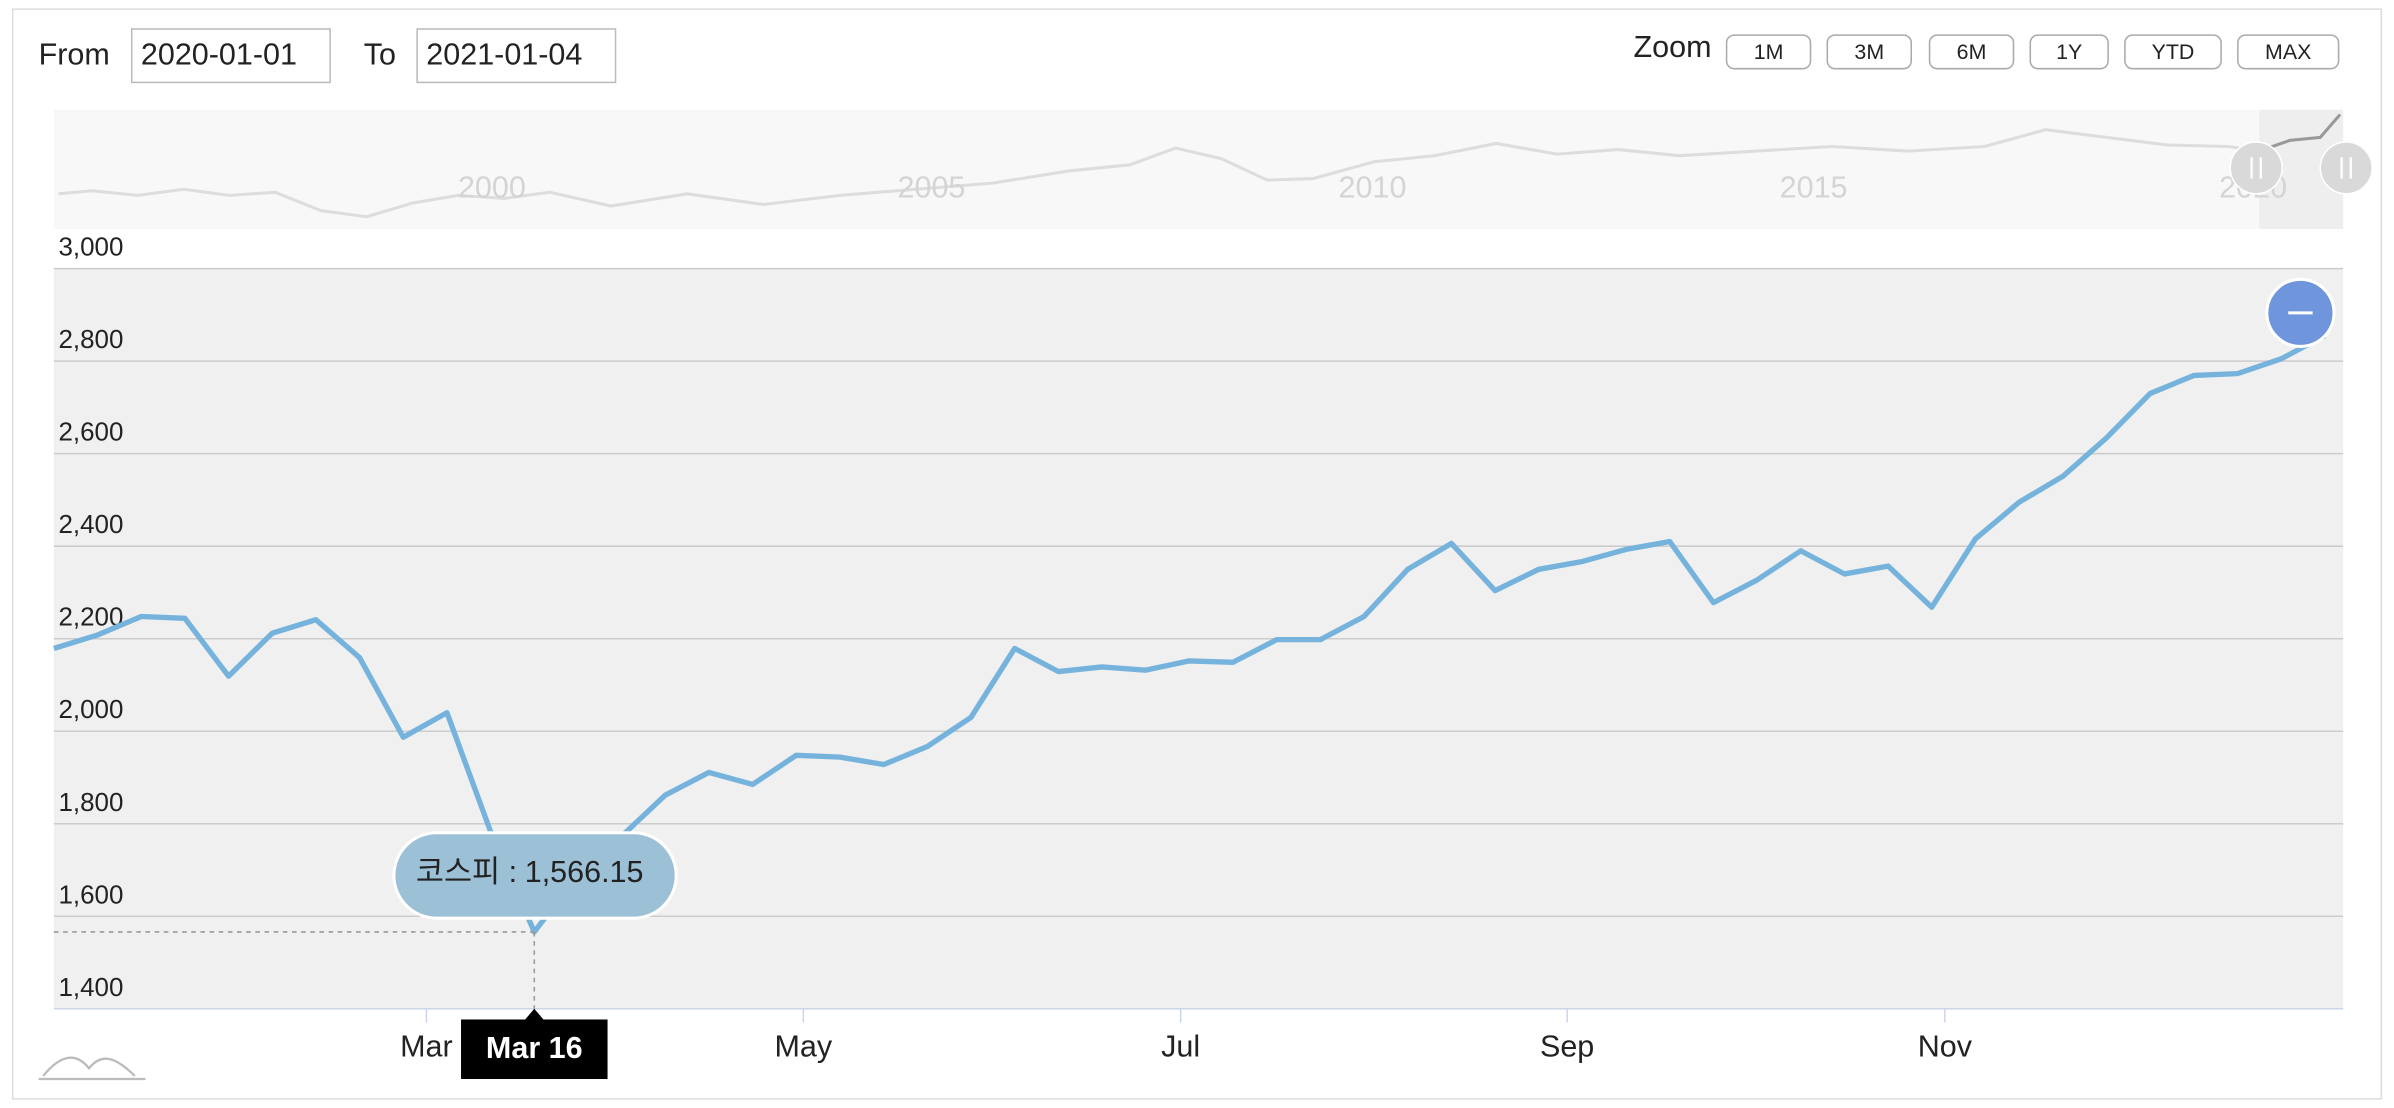 Image resolution: width=2394 pixels, height=1108 pixels. Describe the element at coordinates (932, 187) in the screenshot. I see `navigator-label: 2005` at that location.